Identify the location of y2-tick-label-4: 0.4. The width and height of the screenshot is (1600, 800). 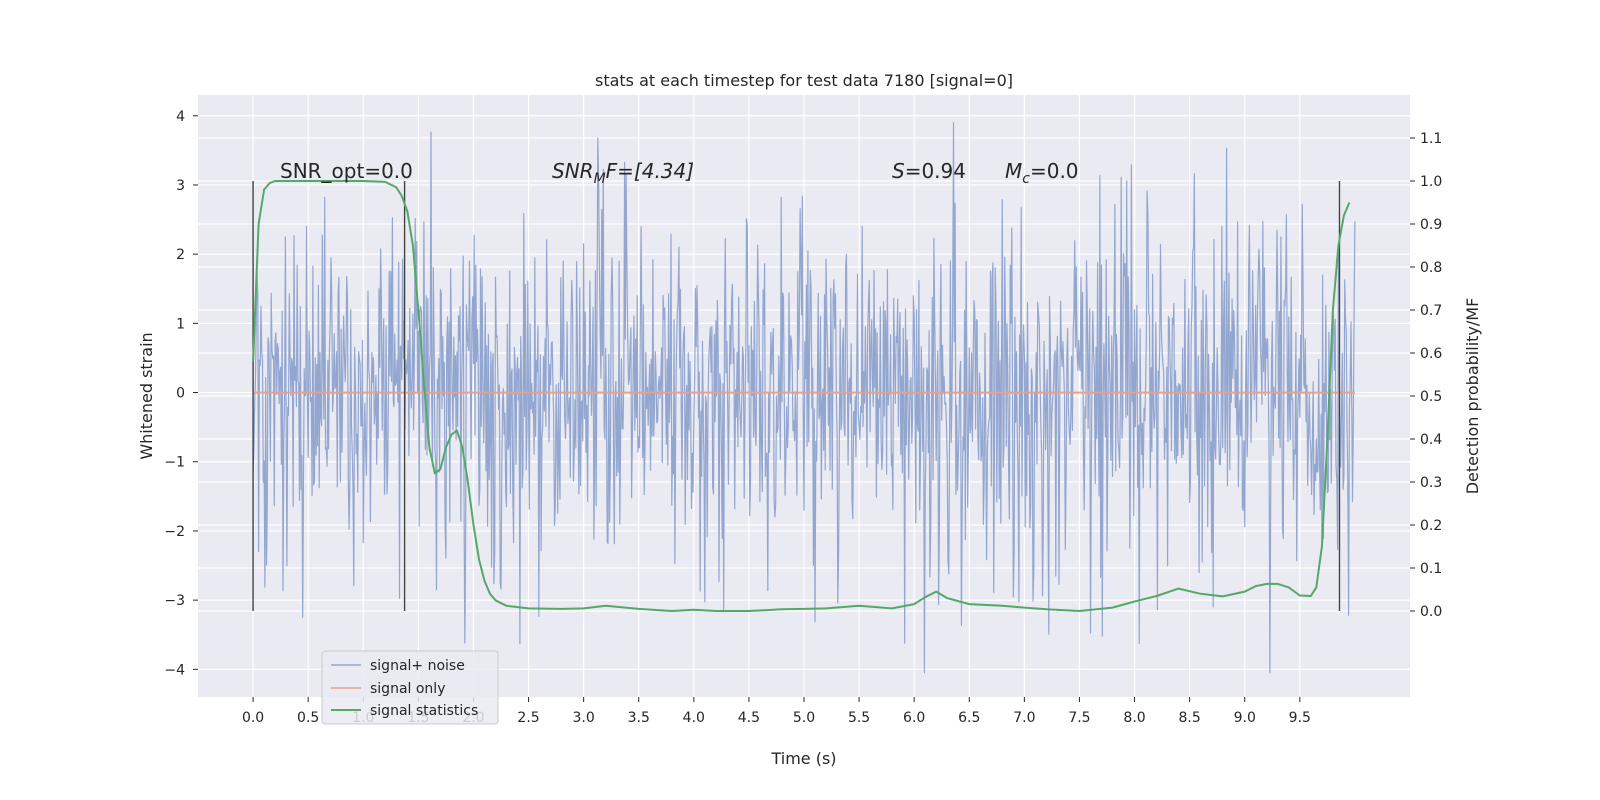
(1431, 440).